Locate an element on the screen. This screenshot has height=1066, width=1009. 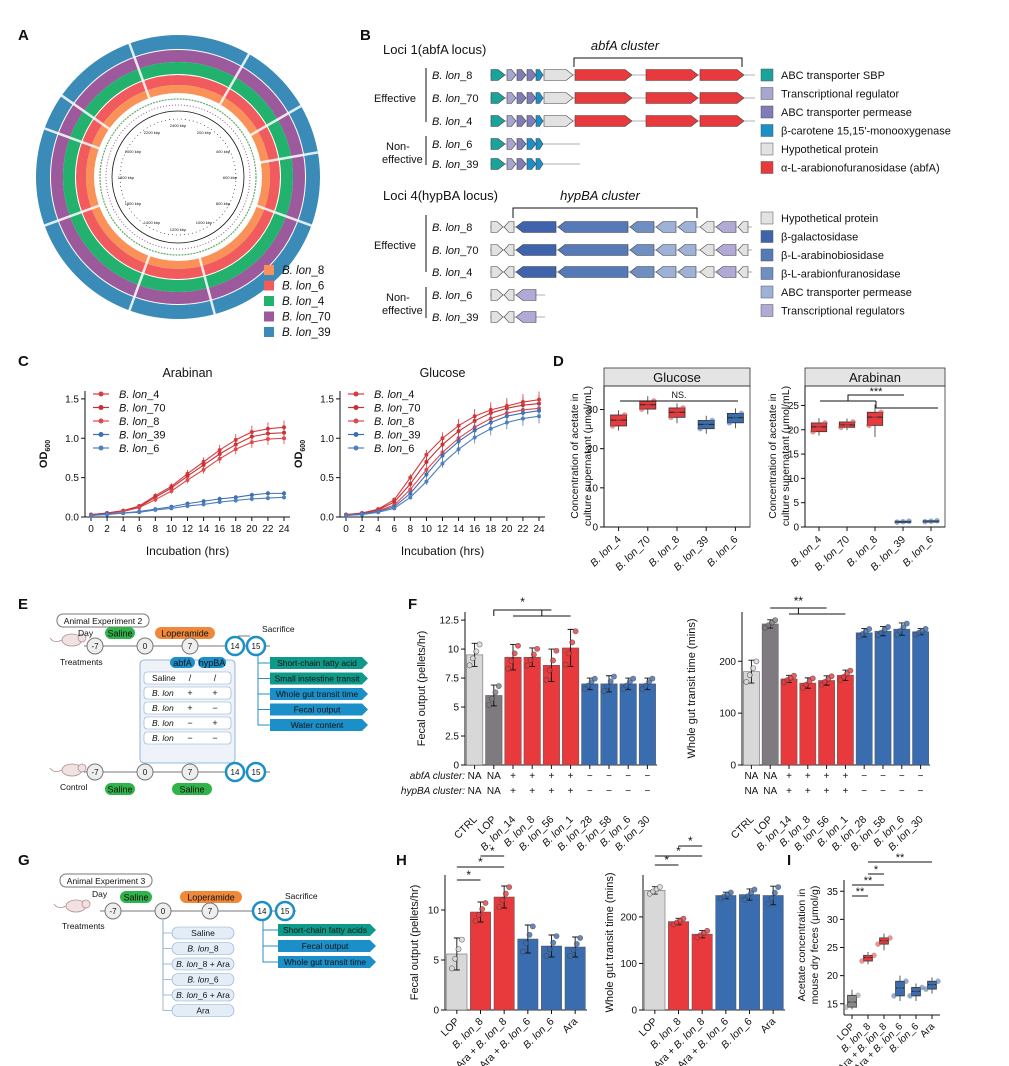
abfa-cell: − is located at coordinates (609, 776).